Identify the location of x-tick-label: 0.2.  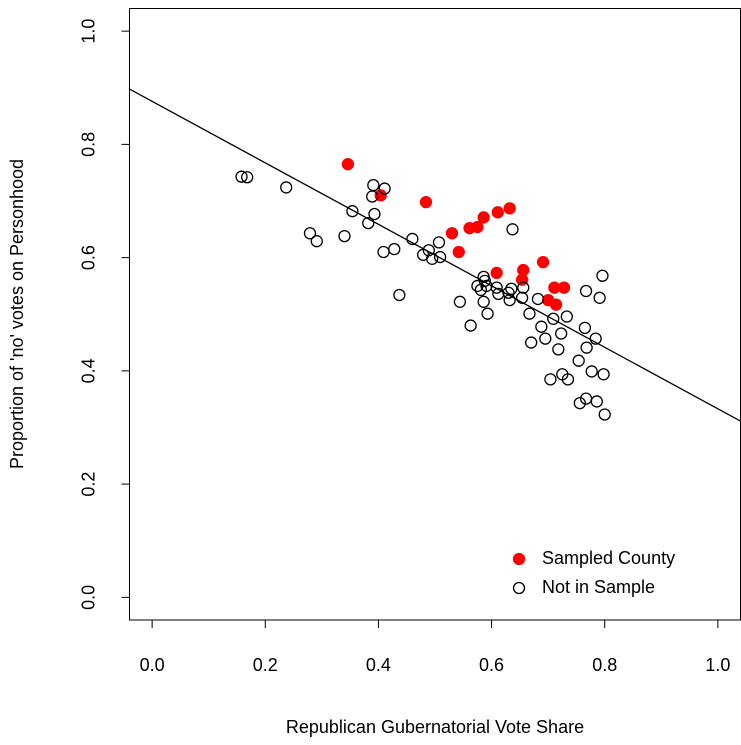
(265, 665).